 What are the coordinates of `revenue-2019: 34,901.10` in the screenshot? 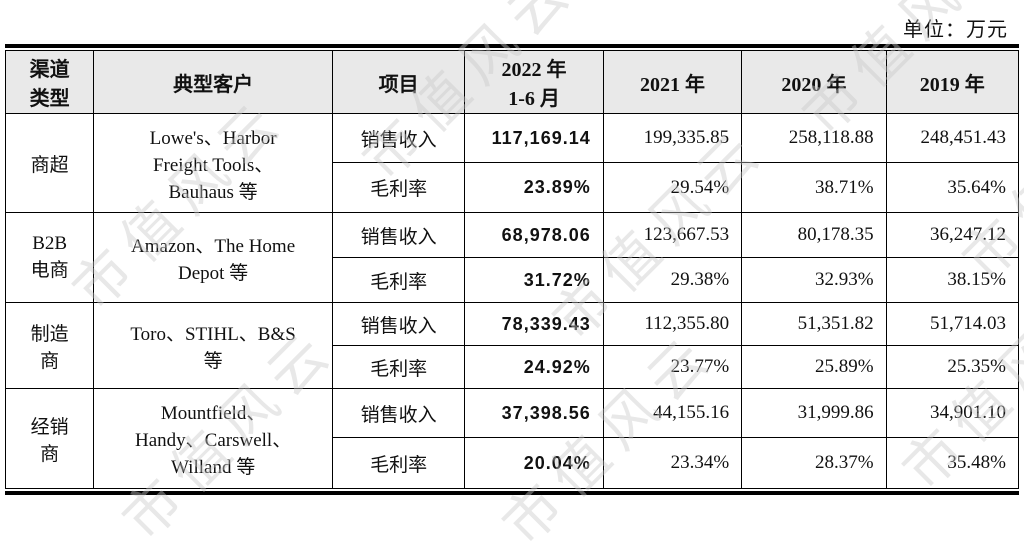 It's located at (952, 413).